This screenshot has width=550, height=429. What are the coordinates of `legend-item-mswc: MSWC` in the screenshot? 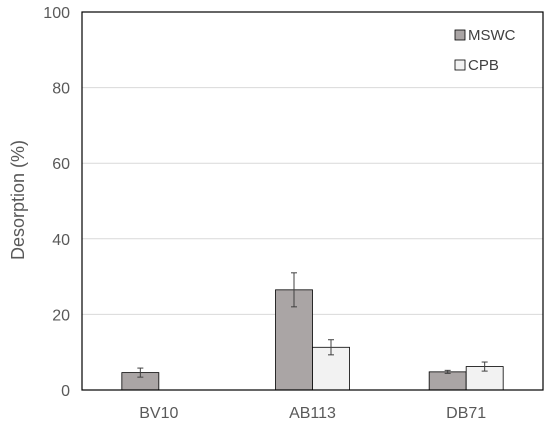 It's located at (485, 35).